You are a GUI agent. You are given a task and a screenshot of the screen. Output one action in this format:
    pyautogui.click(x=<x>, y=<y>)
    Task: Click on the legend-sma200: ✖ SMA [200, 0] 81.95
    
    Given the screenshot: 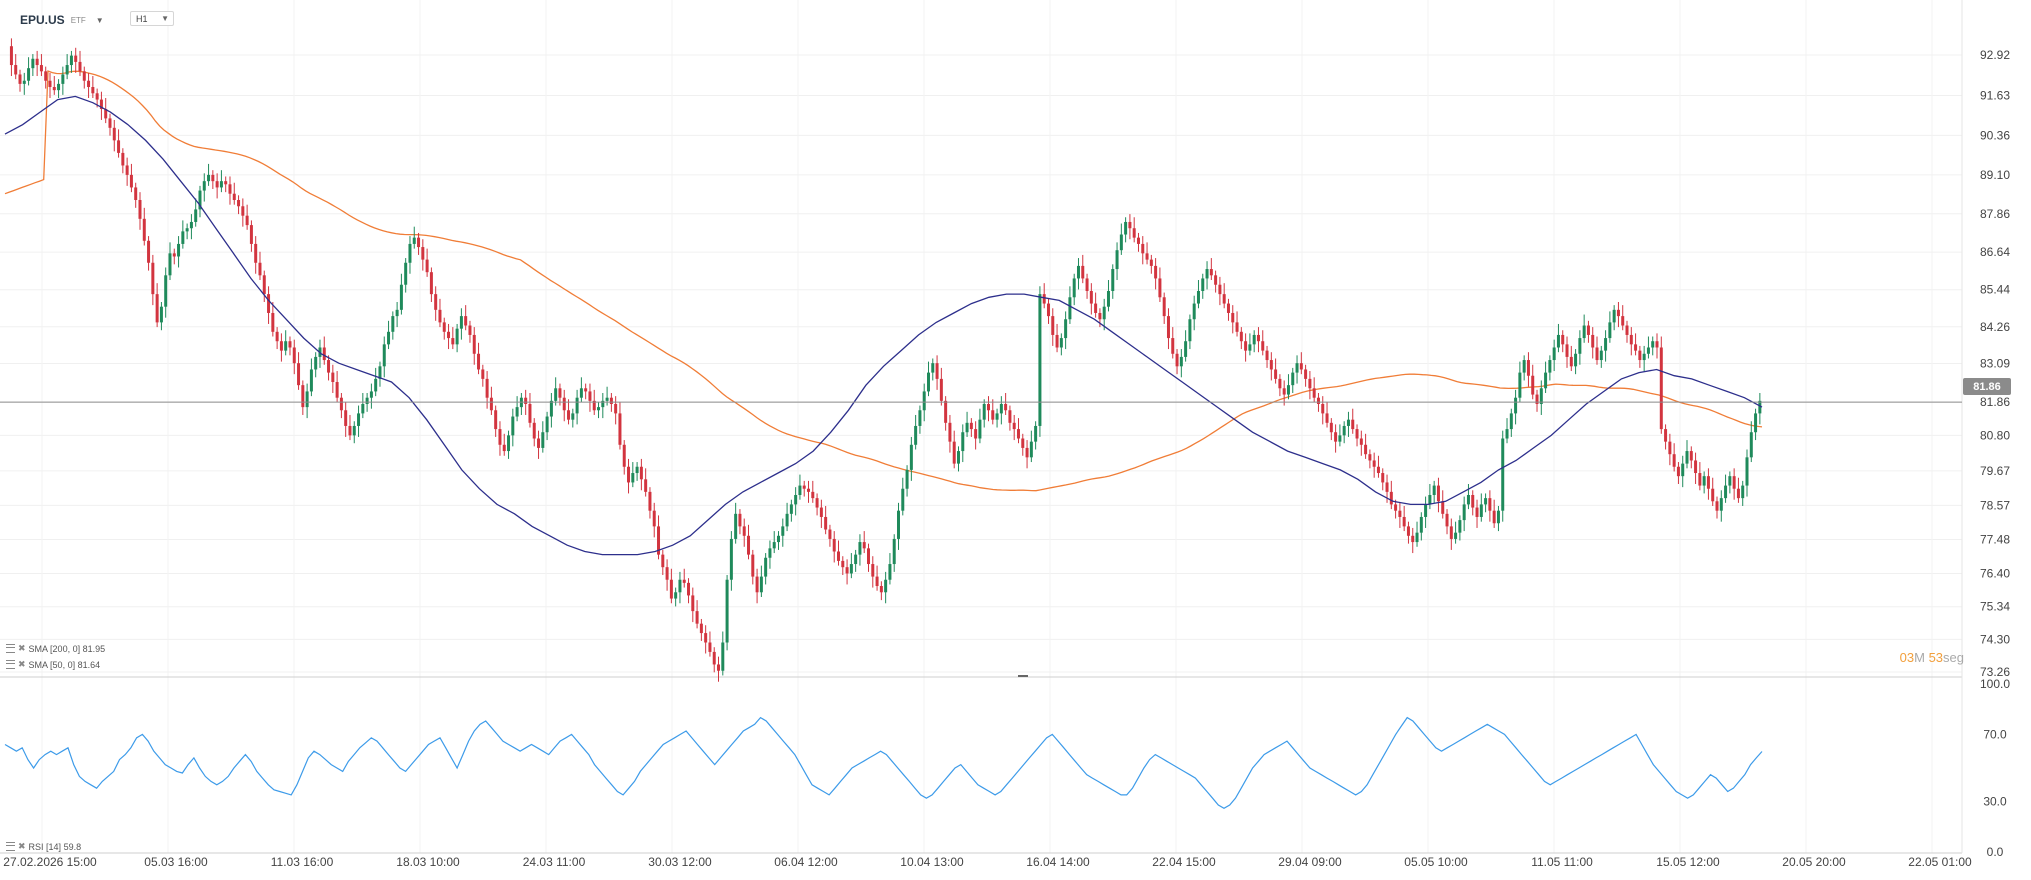 What is the action you would take?
    pyautogui.click(x=55, y=648)
    